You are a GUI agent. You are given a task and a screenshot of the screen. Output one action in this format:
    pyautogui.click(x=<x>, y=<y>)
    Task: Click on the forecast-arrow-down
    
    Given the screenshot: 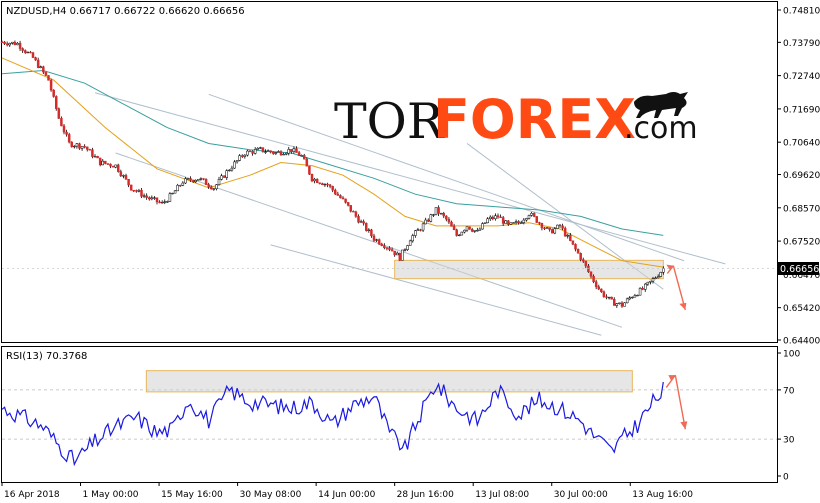 What is the action you would take?
    pyautogui.click(x=679, y=288)
    